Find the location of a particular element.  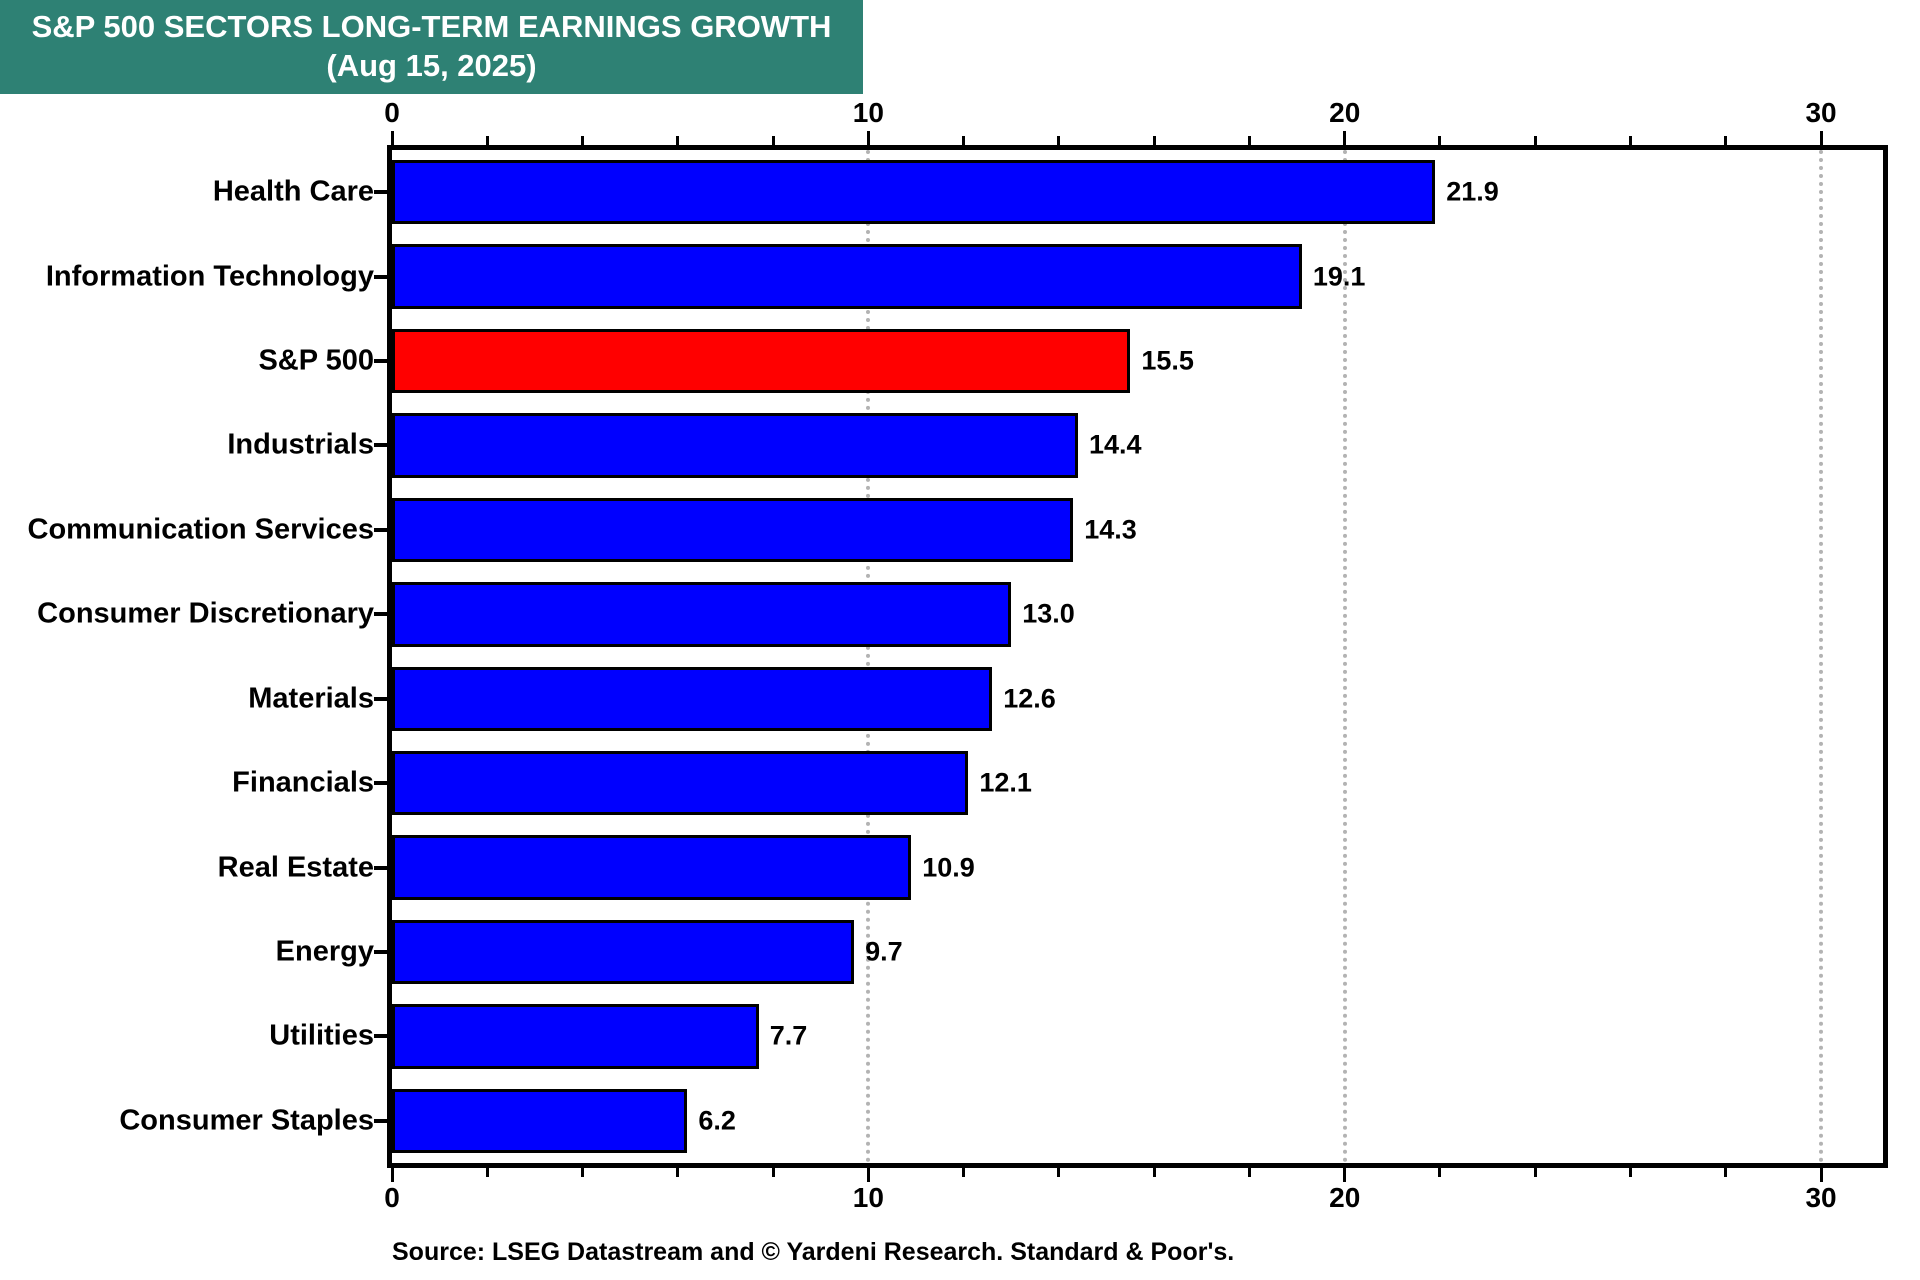

bar-value-real-estate: 10.9 is located at coordinates (948, 867).